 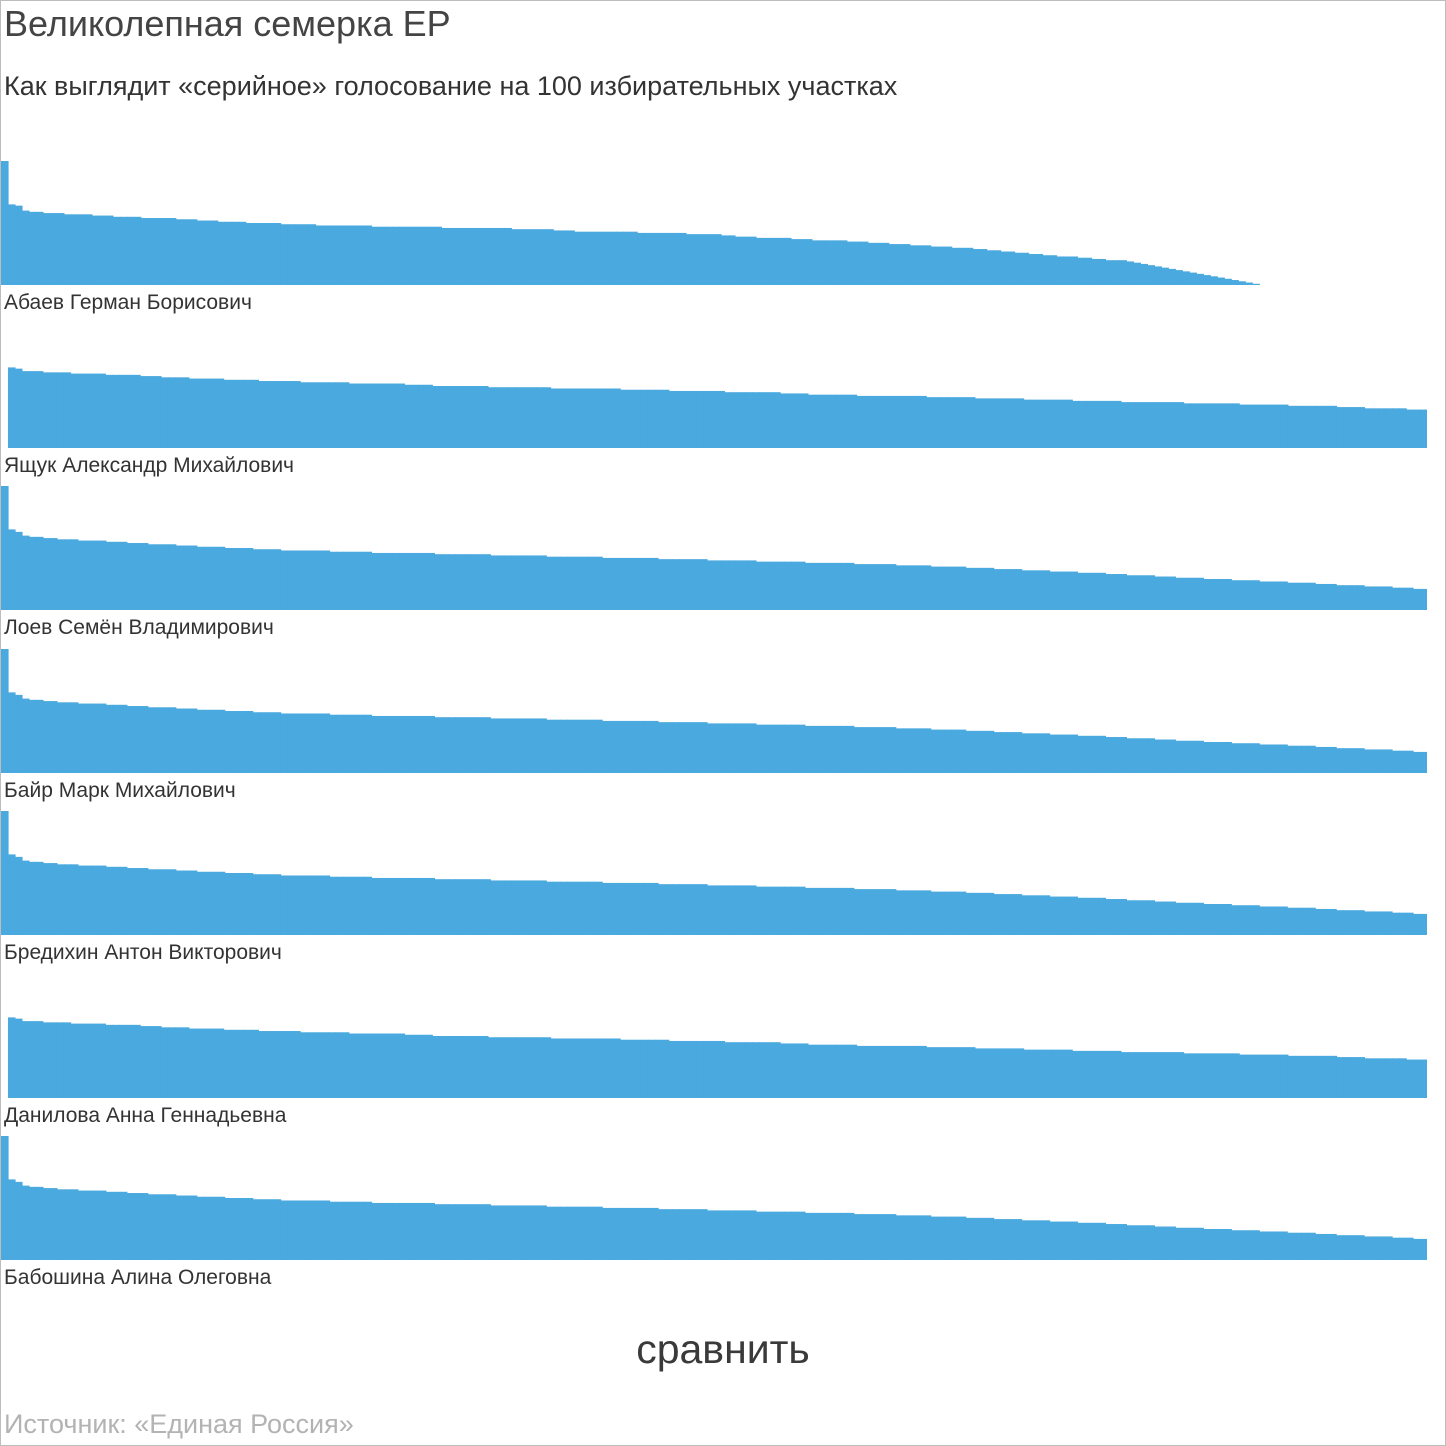 What do you see at coordinates (723, 1349) in the screenshot?
I see `compare-button: сравнить` at bounding box center [723, 1349].